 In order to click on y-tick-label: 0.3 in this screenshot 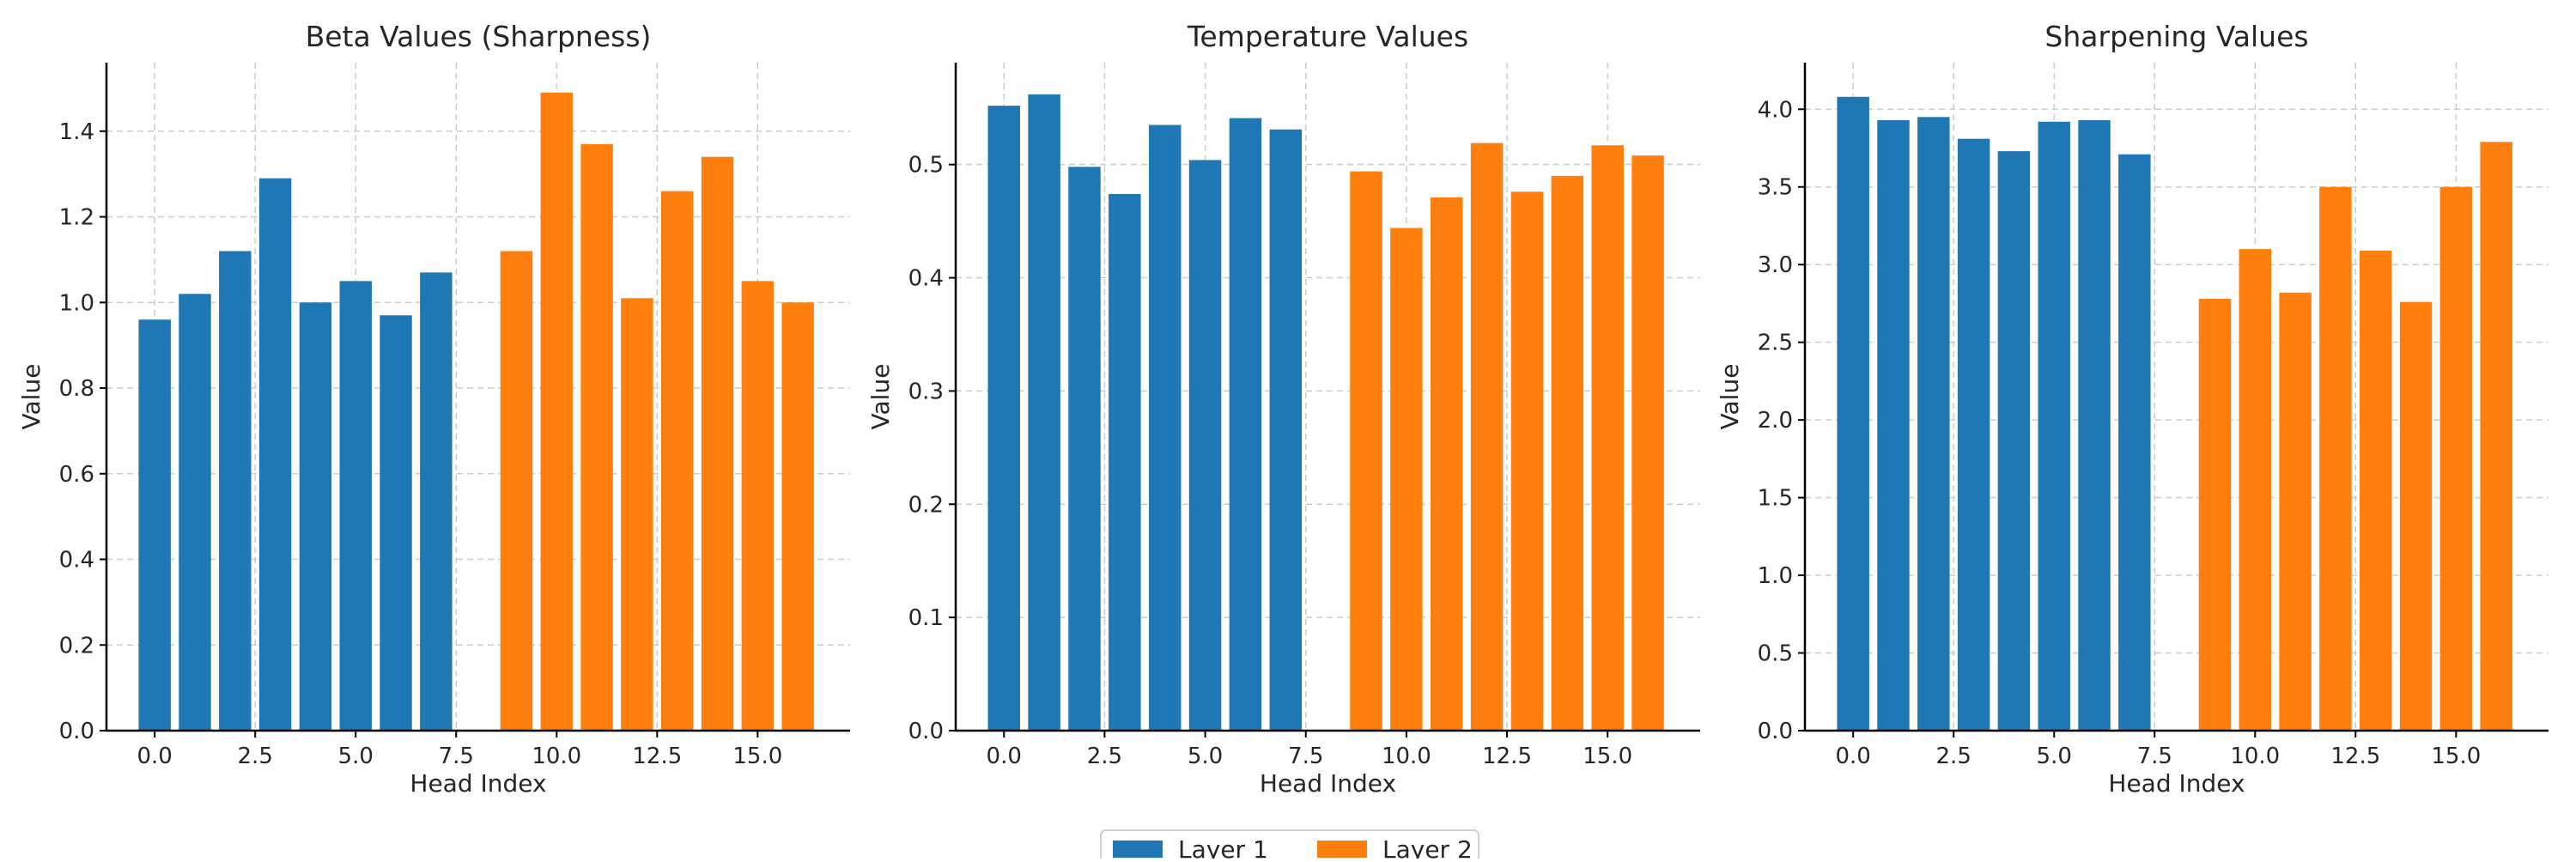, I will do `click(926, 391)`.